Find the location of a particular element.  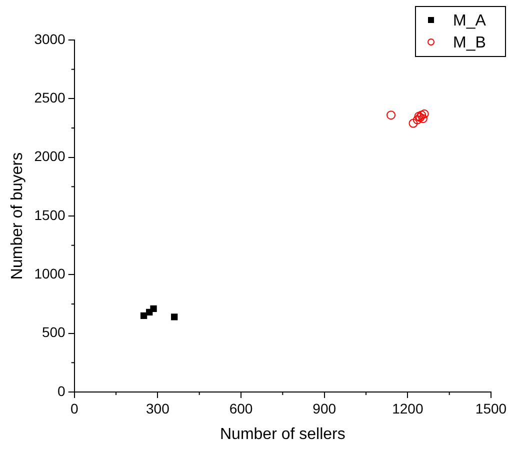

x-tick-label: 600 is located at coordinates (241, 408).